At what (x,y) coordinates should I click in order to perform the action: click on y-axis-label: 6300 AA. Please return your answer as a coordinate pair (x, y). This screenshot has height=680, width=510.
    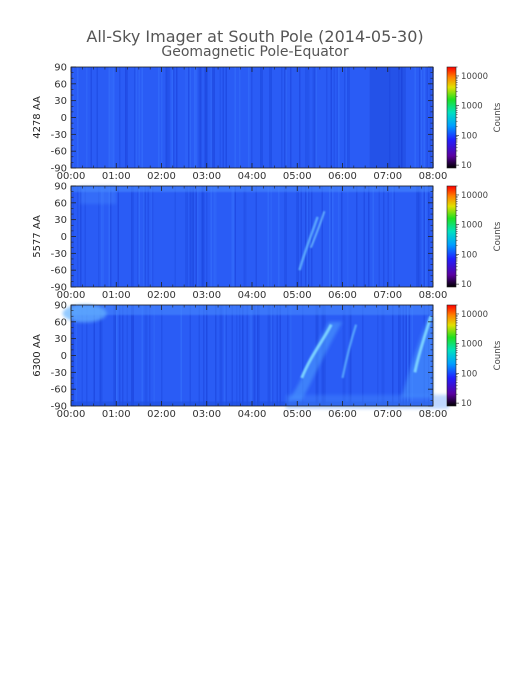
    Looking at the image, I should click on (37, 355).